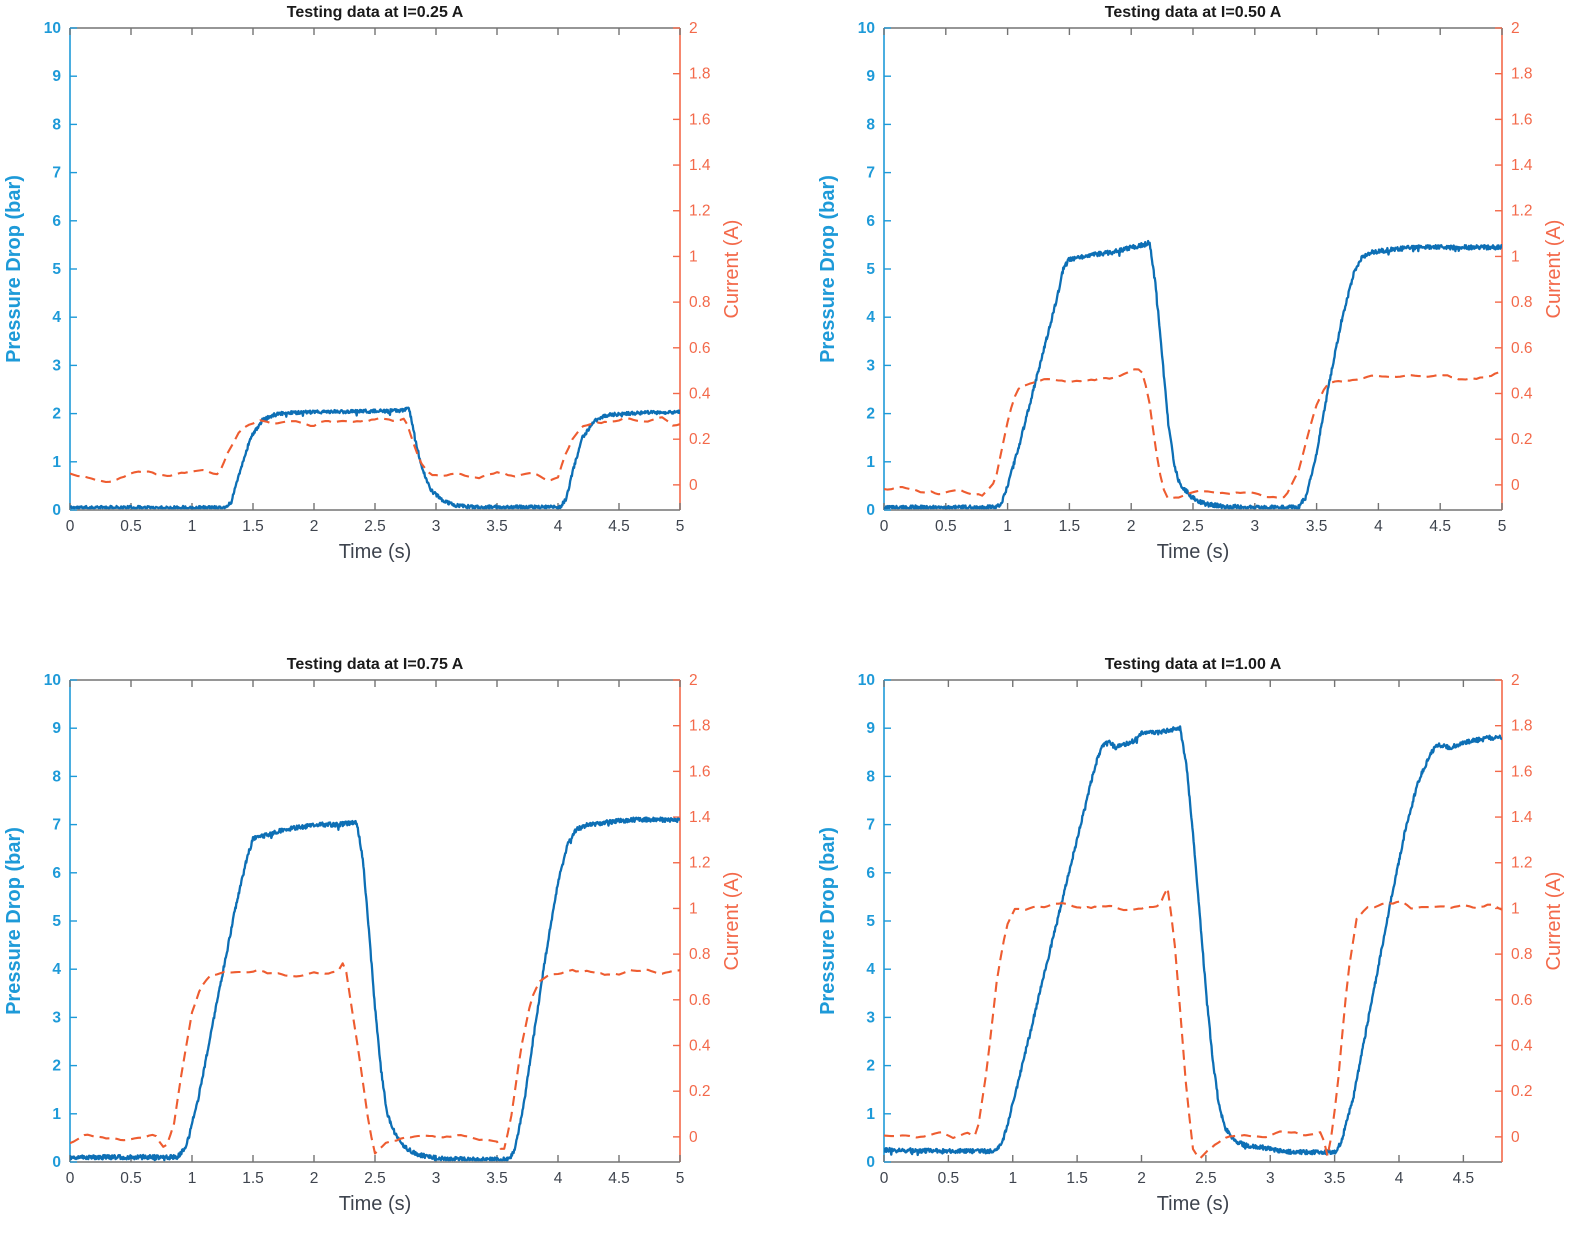  I want to click on x-tick-label: 1, so click(1012, 1178).